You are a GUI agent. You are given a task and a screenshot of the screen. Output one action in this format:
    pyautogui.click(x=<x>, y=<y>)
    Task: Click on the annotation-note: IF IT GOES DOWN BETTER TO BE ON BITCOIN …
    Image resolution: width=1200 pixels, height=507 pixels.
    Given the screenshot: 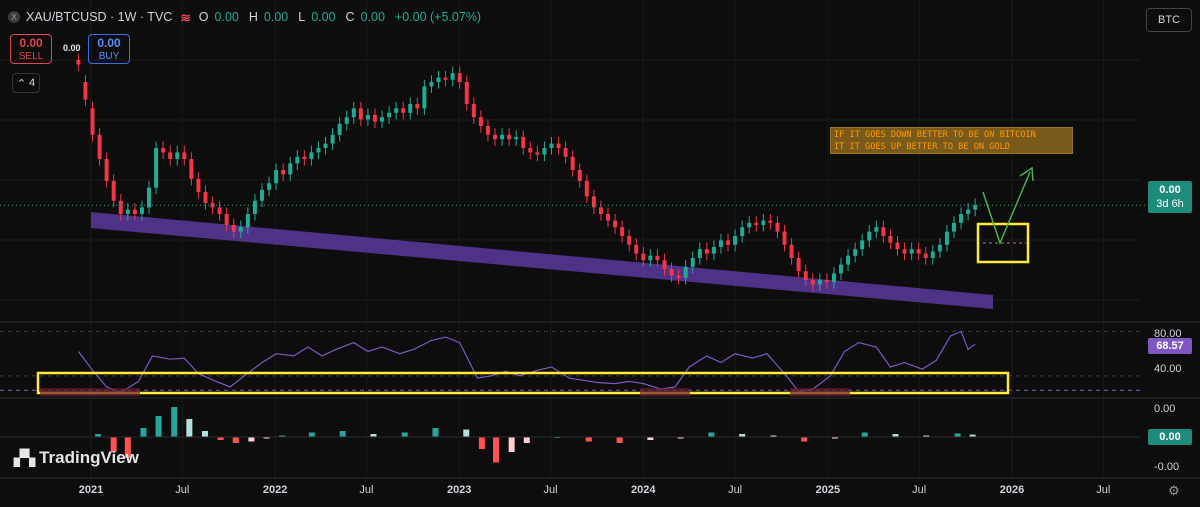 What is the action you would take?
    pyautogui.click(x=951, y=140)
    